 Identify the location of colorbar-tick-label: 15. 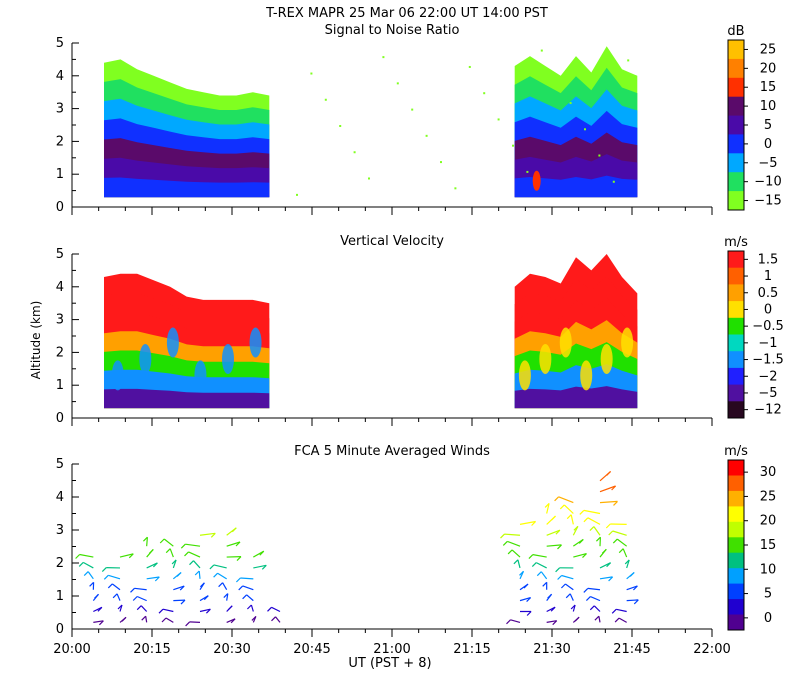
(768, 87).